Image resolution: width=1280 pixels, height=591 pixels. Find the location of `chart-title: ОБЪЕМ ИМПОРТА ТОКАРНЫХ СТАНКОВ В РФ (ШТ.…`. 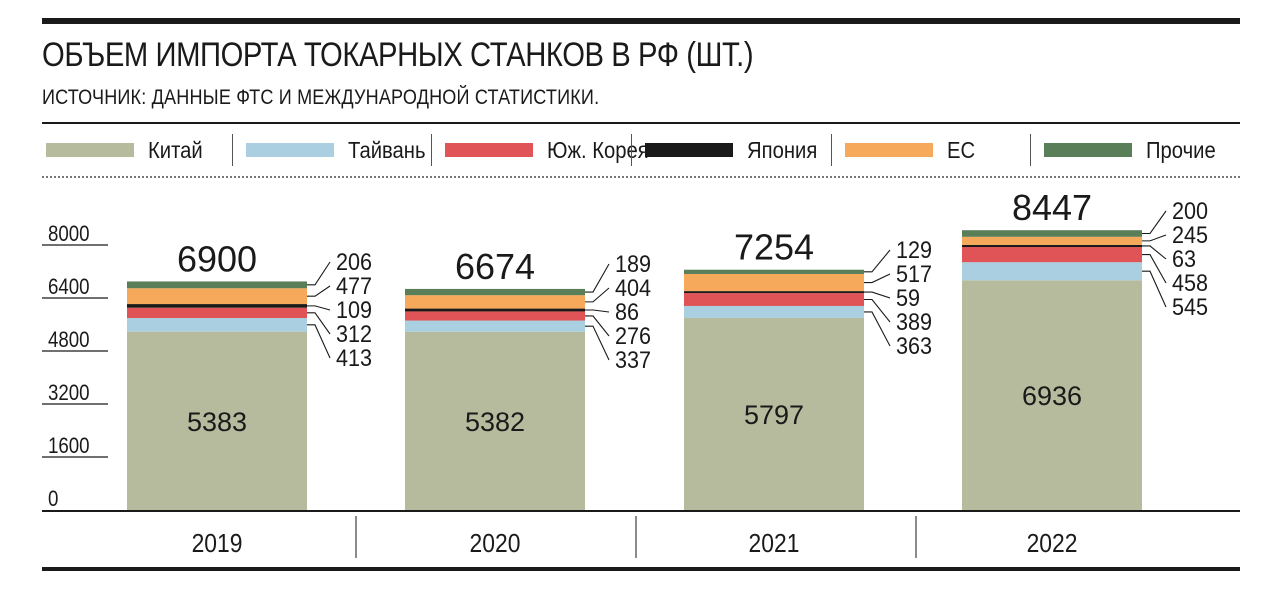

chart-title: ОБЪЕМ ИМПОРТА ТОКАРНЫХ СТАНКОВ В РФ (ШТ.… is located at coordinates (398, 55).